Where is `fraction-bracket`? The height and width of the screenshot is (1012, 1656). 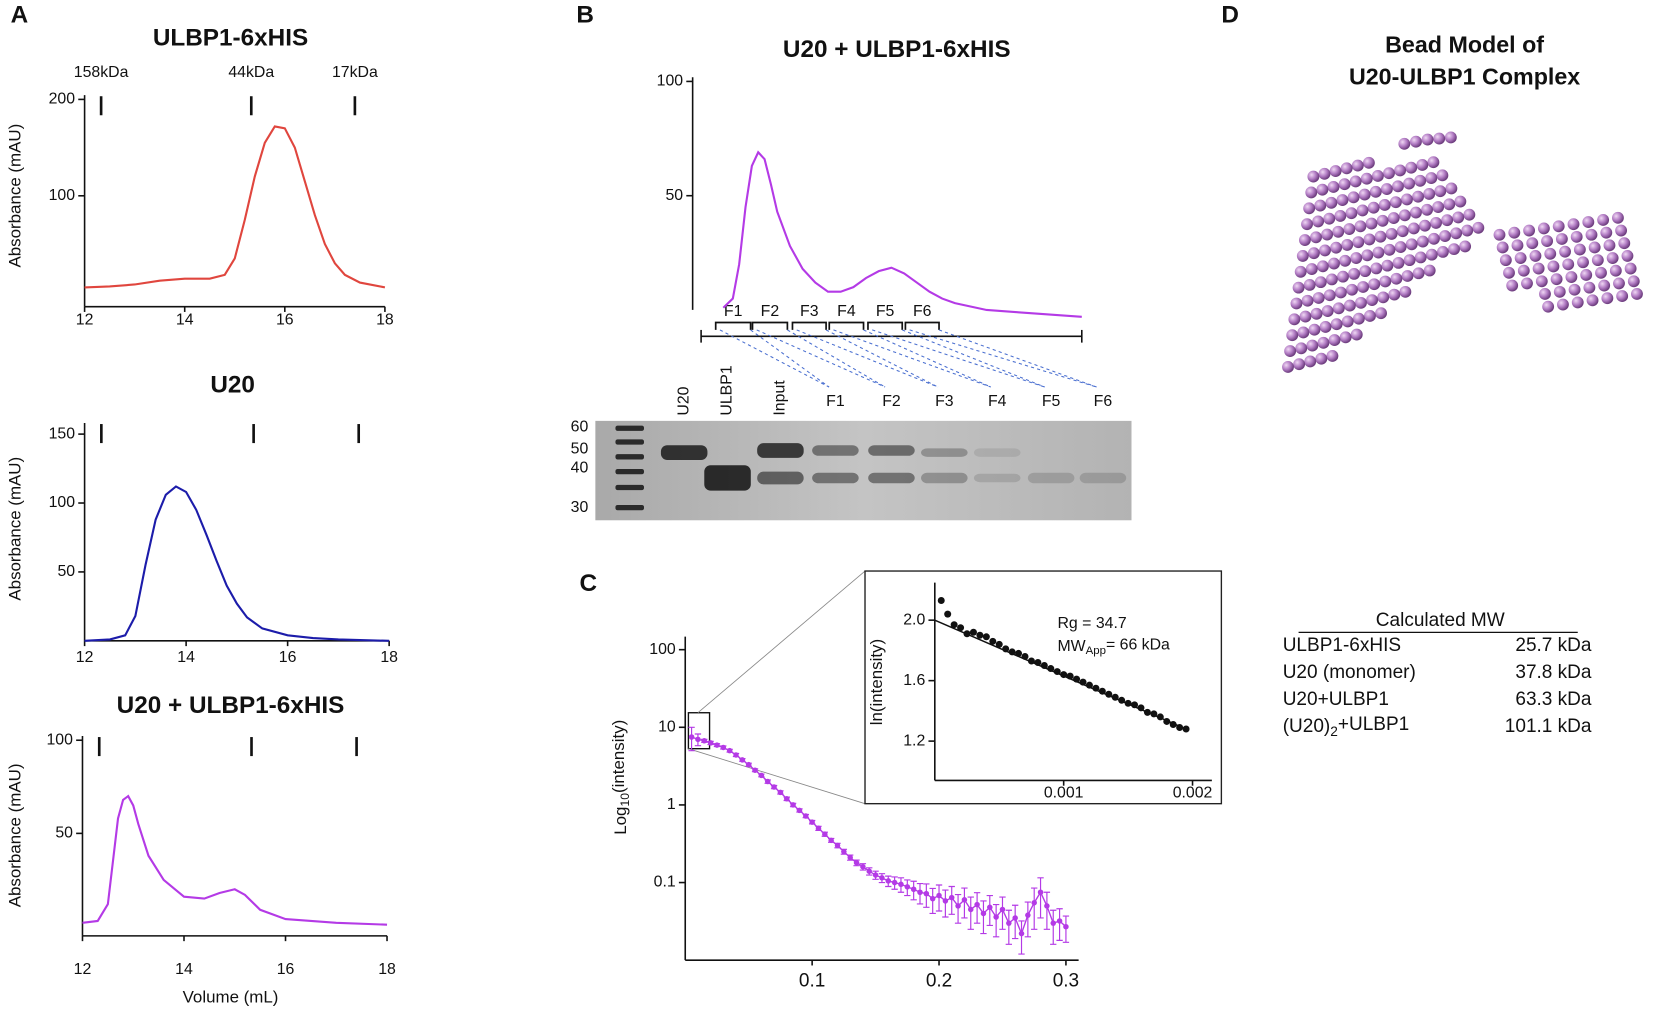 fraction-bracket is located at coordinates (809, 325).